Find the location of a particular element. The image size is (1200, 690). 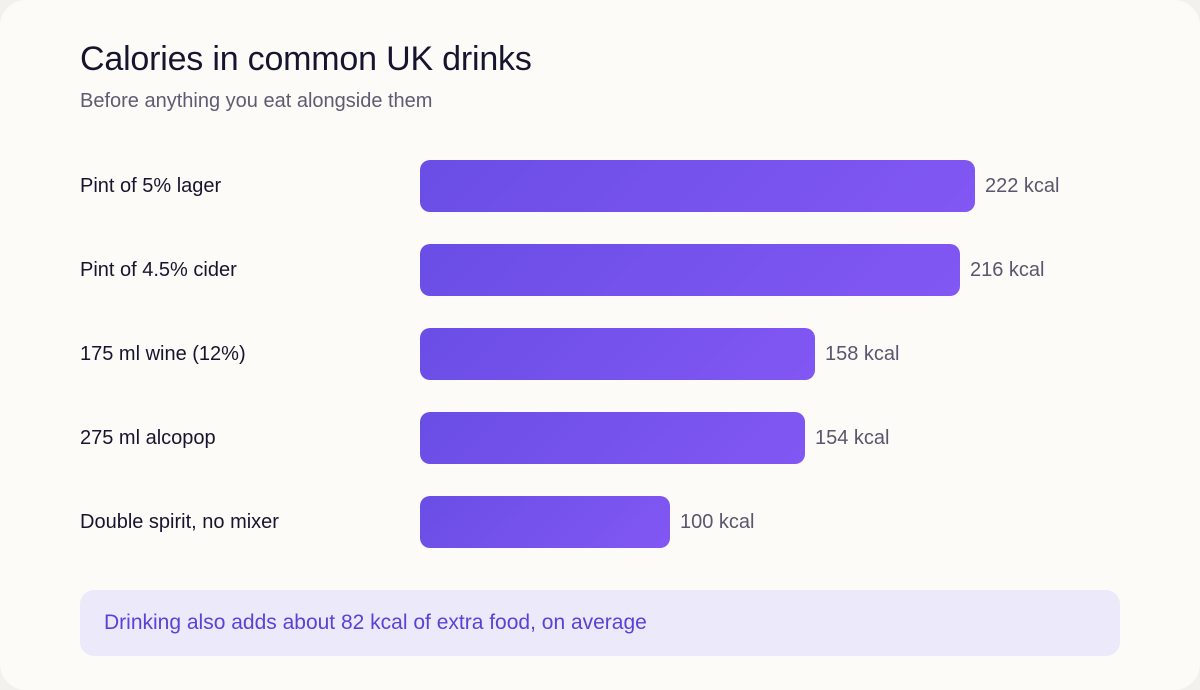

category-label: Pint of 4.5% cider is located at coordinates (158, 270).